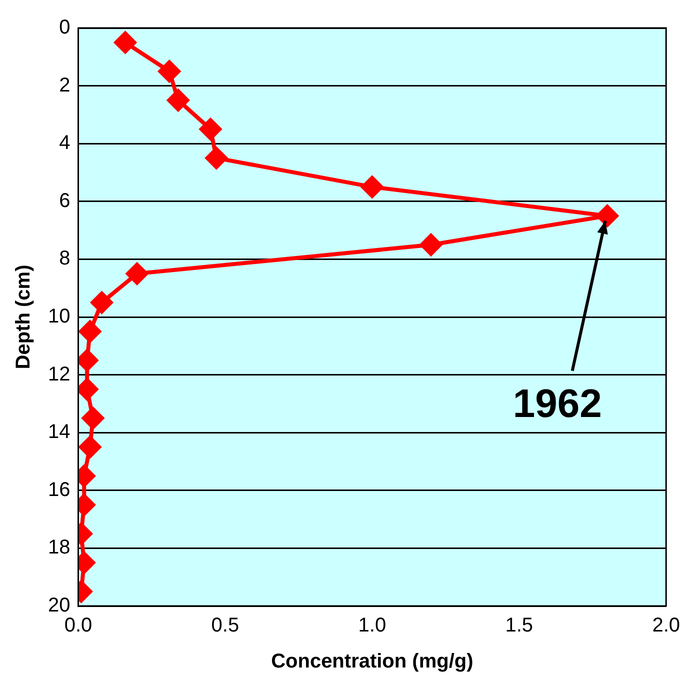  What do you see at coordinates (59, 374) in the screenshot?
I see `y-tick-label: 12` at bounding box center [59, 374].